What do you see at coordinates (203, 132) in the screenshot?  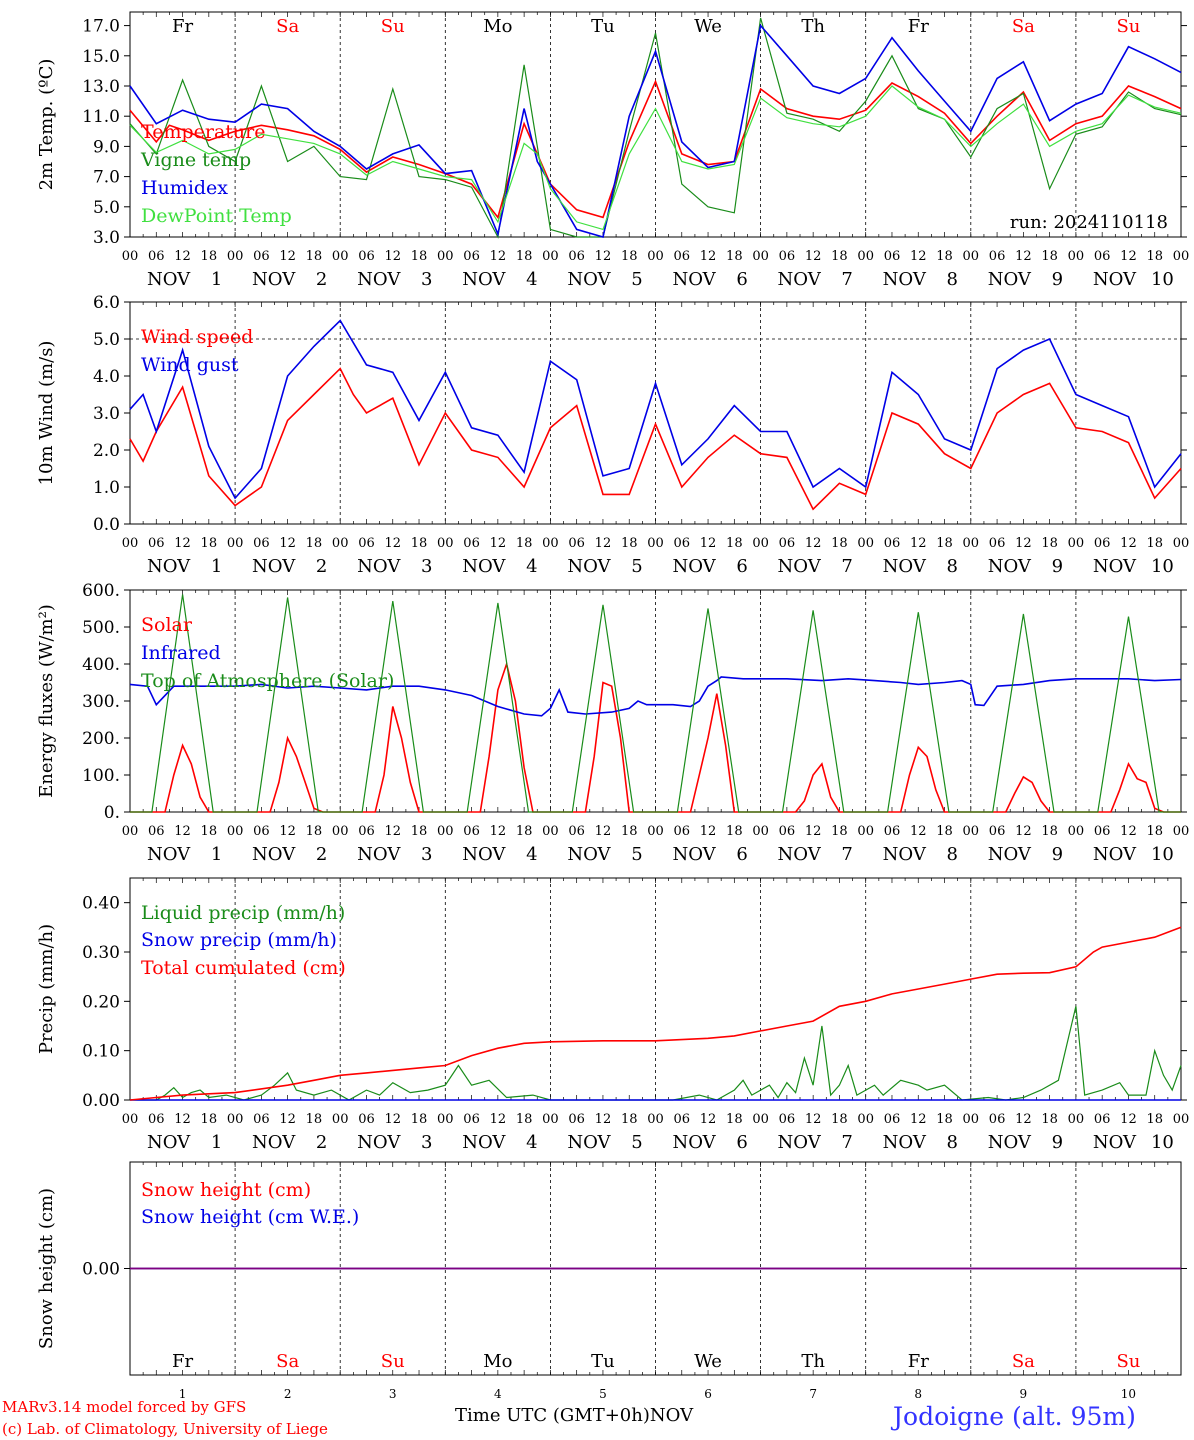 I see `legend-entry: Temperature` at bounding box center [203, 132].